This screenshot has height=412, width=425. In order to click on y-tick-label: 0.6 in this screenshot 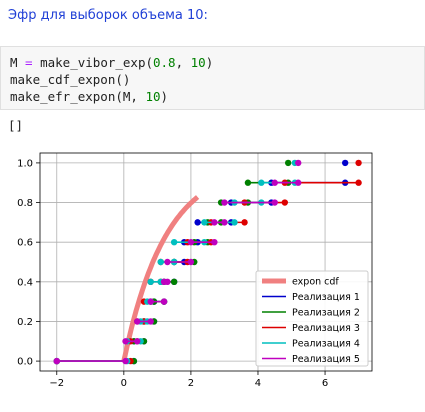, I will do `click(25, 243)`.